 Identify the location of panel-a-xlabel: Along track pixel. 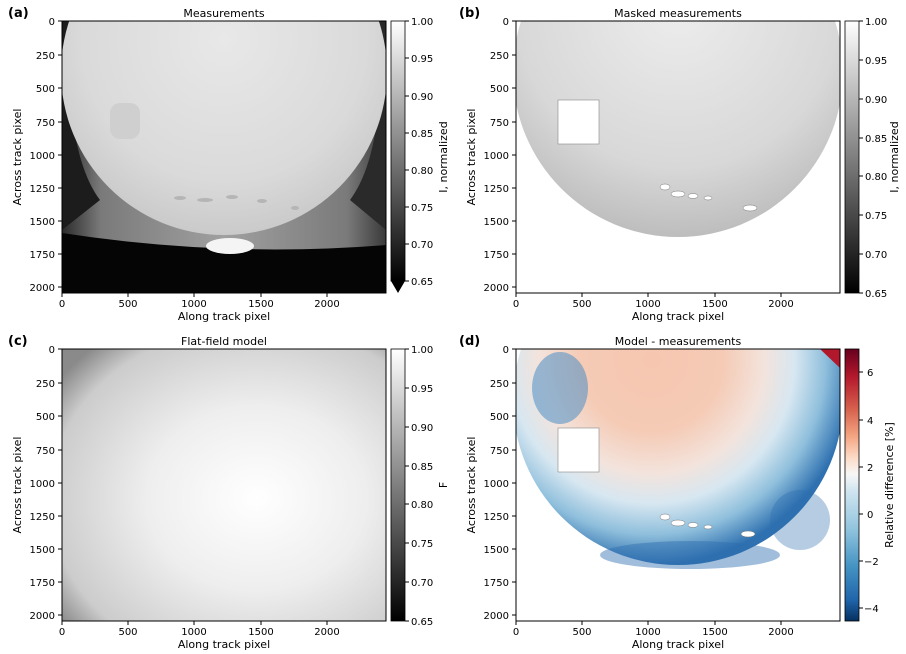
(224, 316).